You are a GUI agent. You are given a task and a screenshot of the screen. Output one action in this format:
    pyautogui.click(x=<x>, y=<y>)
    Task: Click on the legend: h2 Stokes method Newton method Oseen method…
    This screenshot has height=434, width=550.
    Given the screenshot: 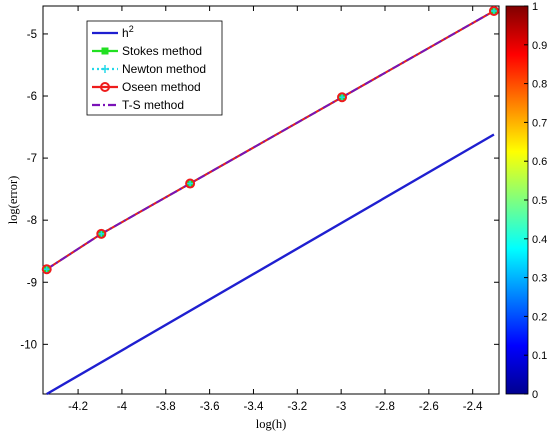 What is the action you would take?
    pyautogui.click(x=154, y=68)
    